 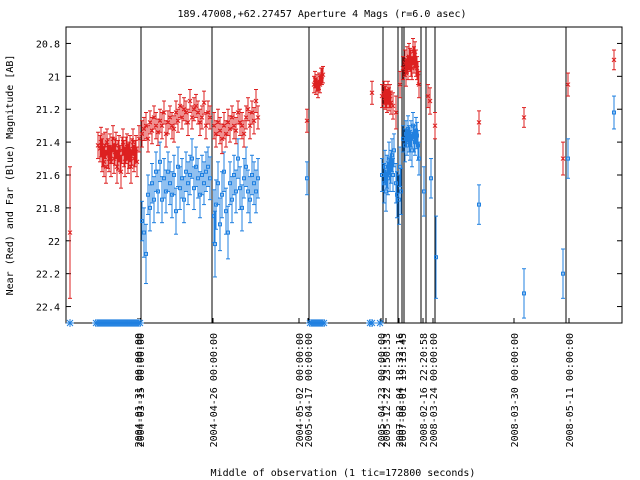 I want to click on y-tick-label: 22.4, so click(x=48, y=308).